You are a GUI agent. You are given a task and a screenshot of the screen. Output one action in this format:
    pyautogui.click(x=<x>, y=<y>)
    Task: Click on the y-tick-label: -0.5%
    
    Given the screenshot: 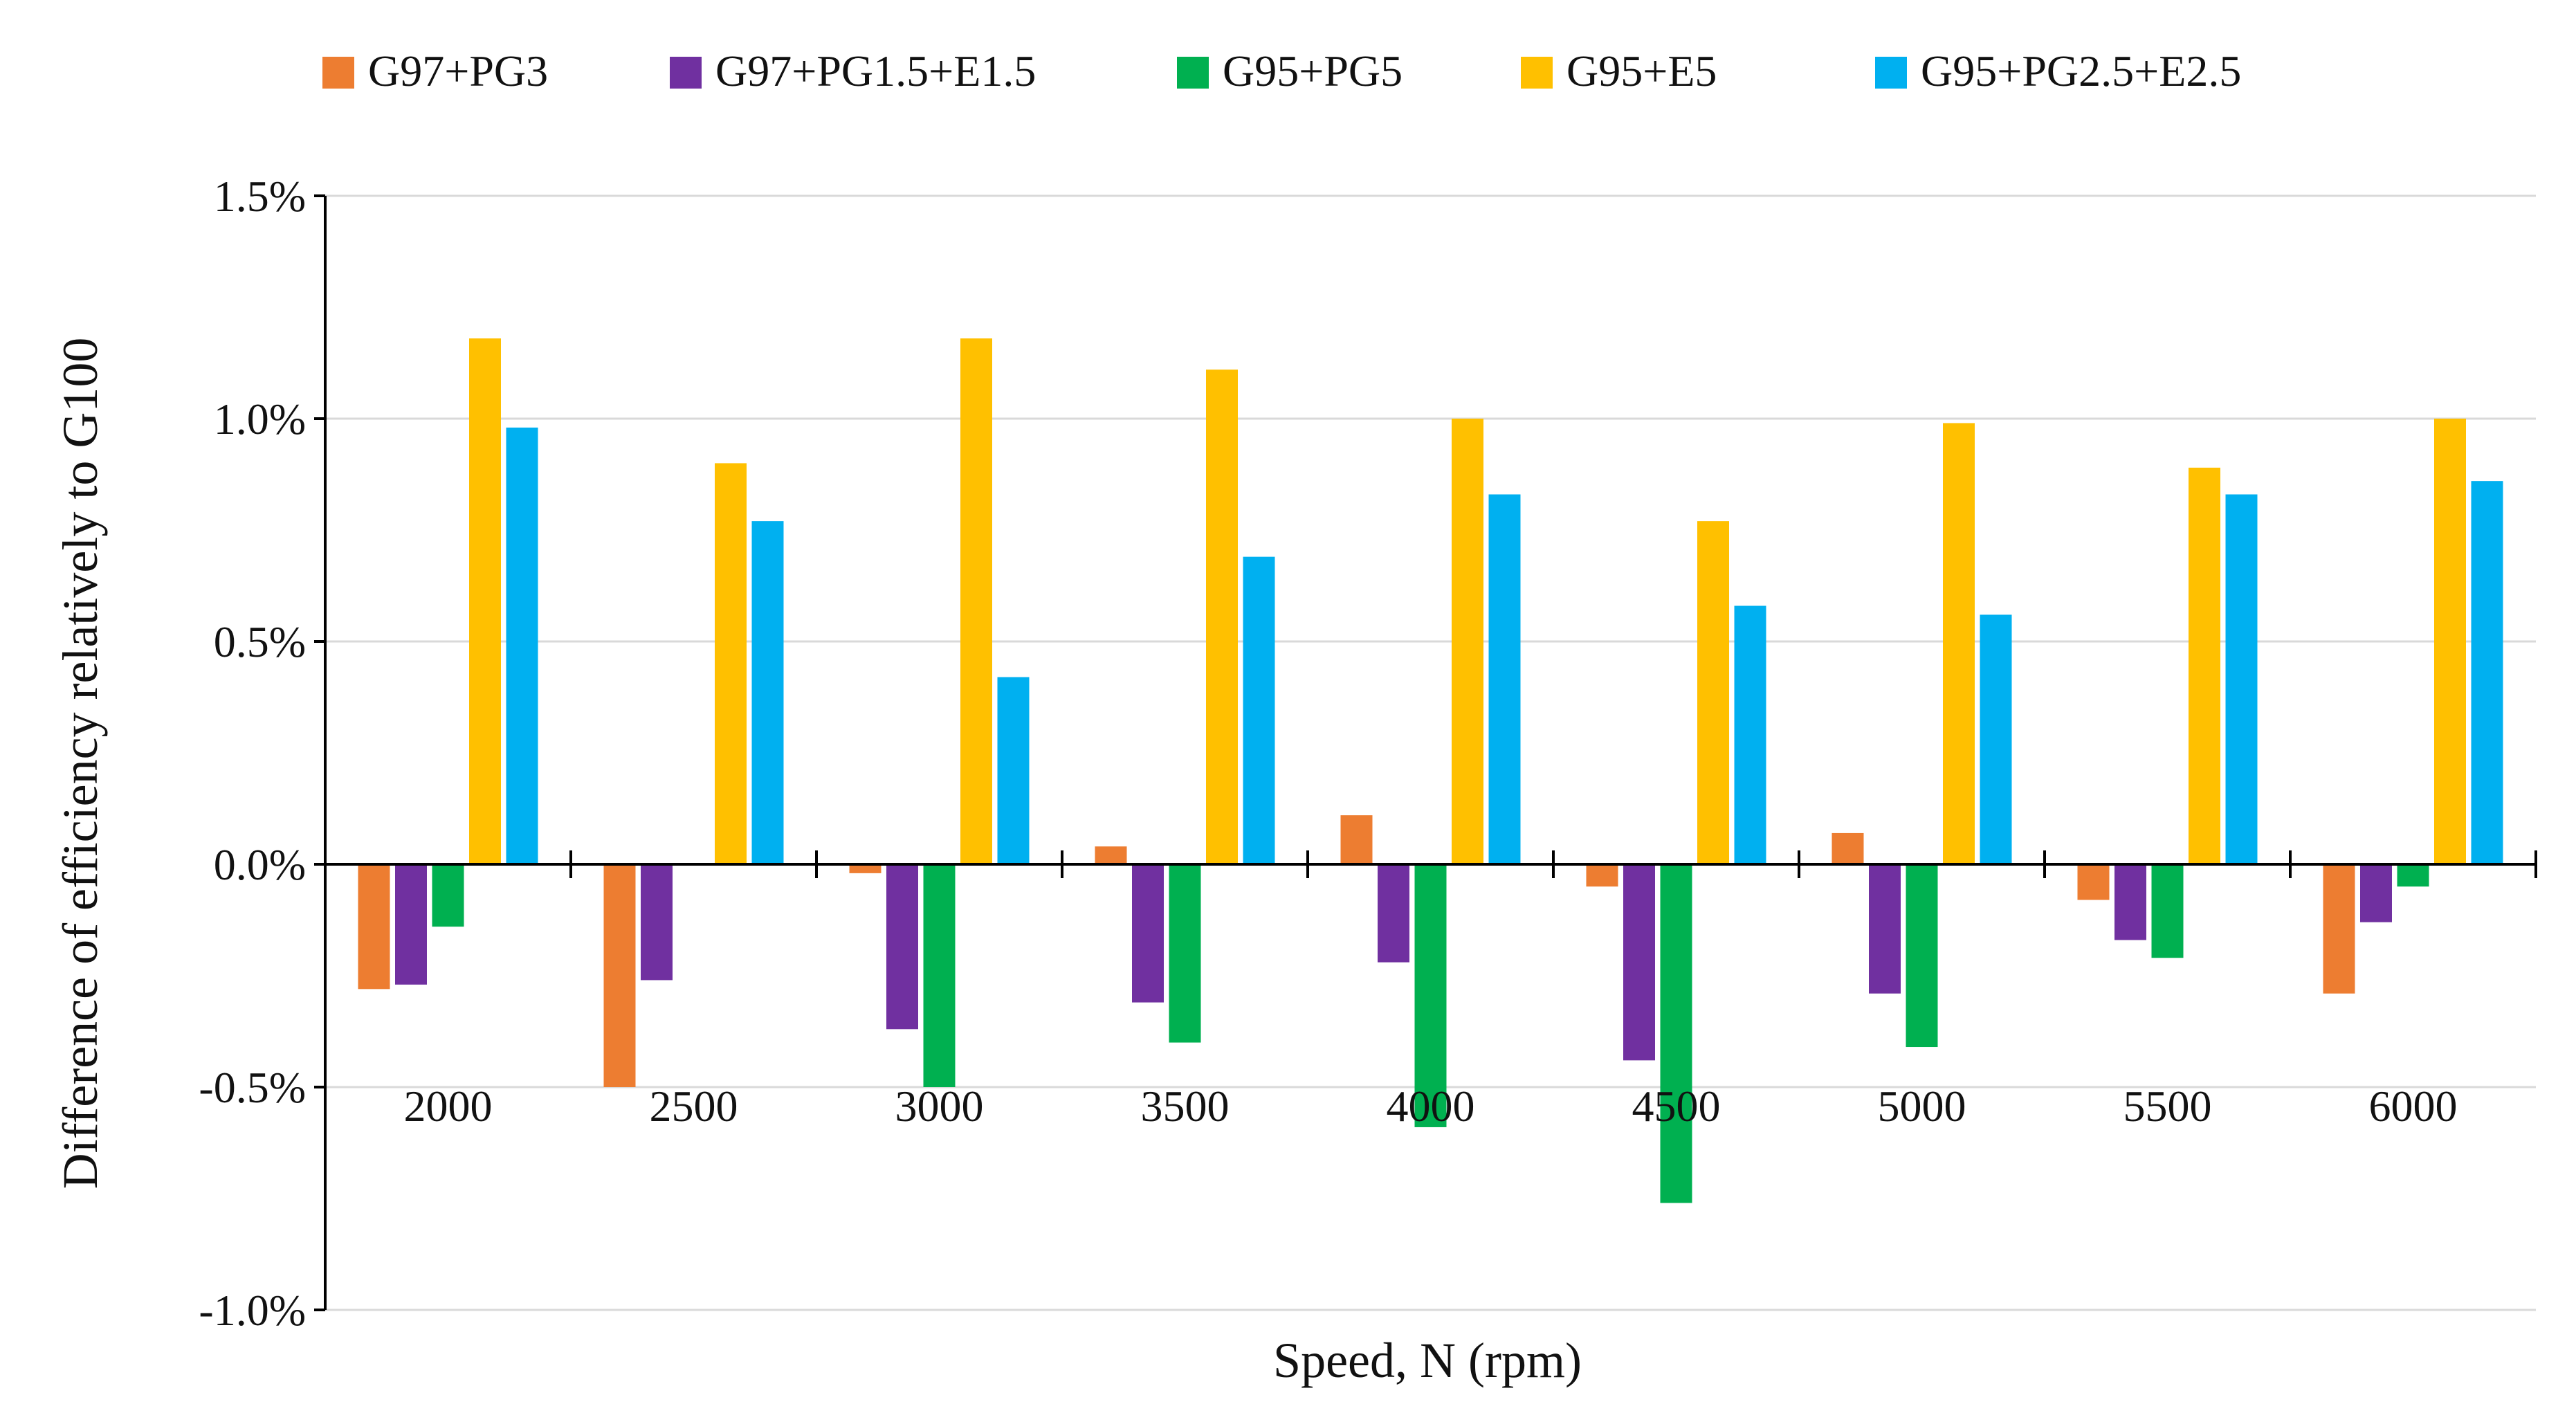 What is the action you would take?
    pyautogui.click(x=252, y=1087)
    